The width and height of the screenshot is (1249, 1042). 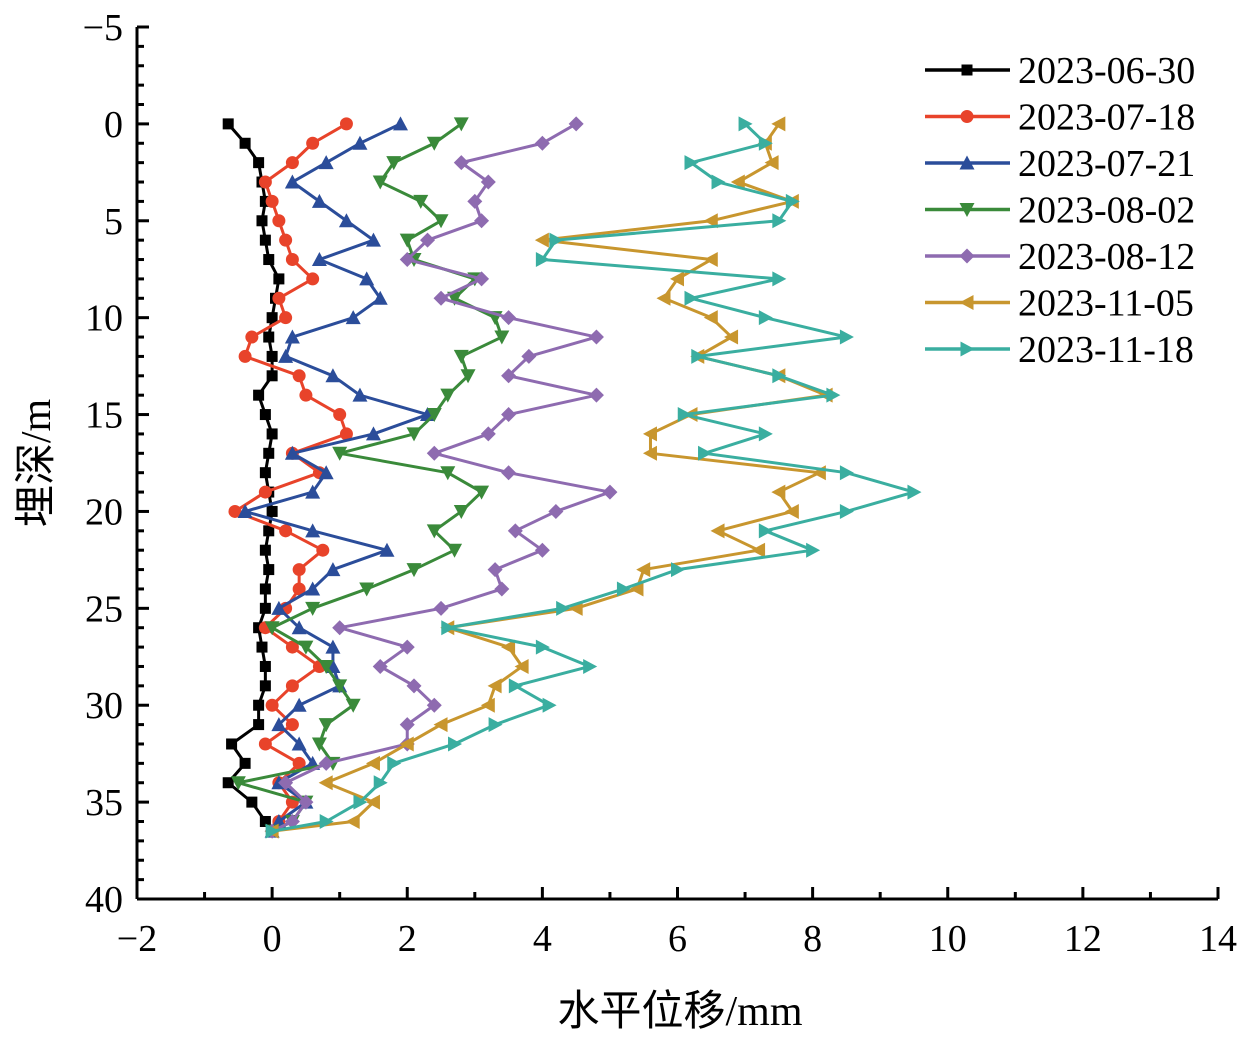 What do you see at coordinates (1060, 71) in the screenshot?
I see `legend-item: 2023-06-30` at bounding box center [1060, 71].